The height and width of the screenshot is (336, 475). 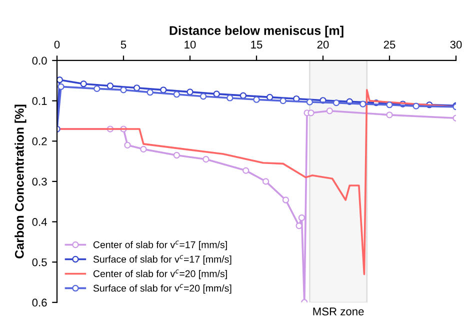 What do you see at coordinates (57, 44) in the screenshot?
I see `x-tick-label: 0` at bounding box center [57, 44].